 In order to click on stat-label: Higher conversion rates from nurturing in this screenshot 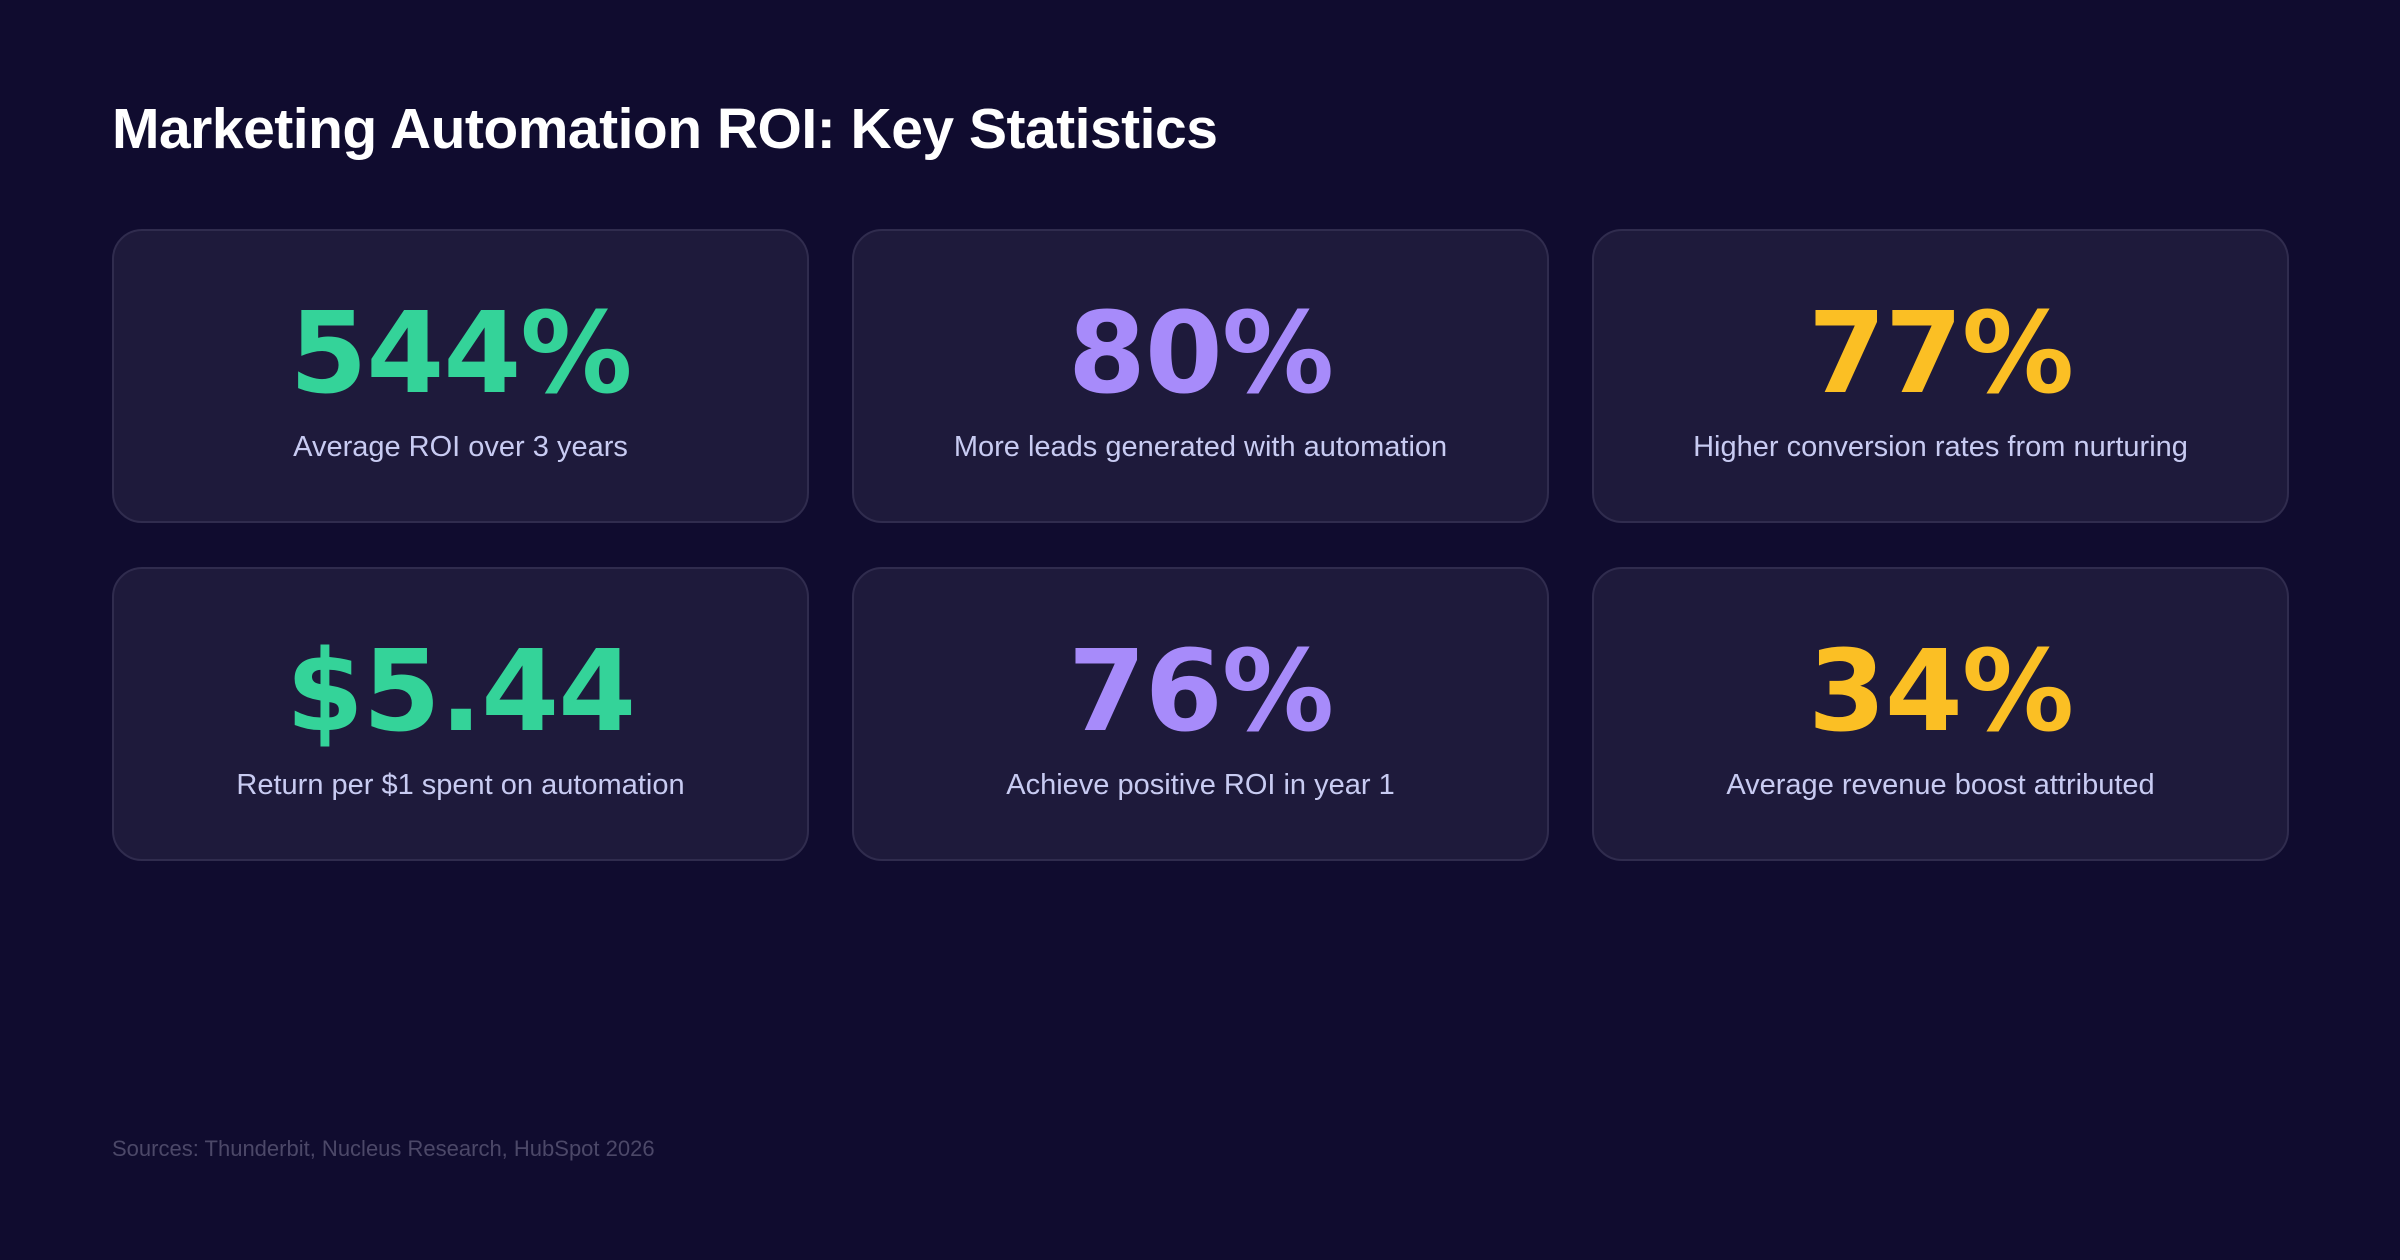, I will do `click(1940, 447)`.